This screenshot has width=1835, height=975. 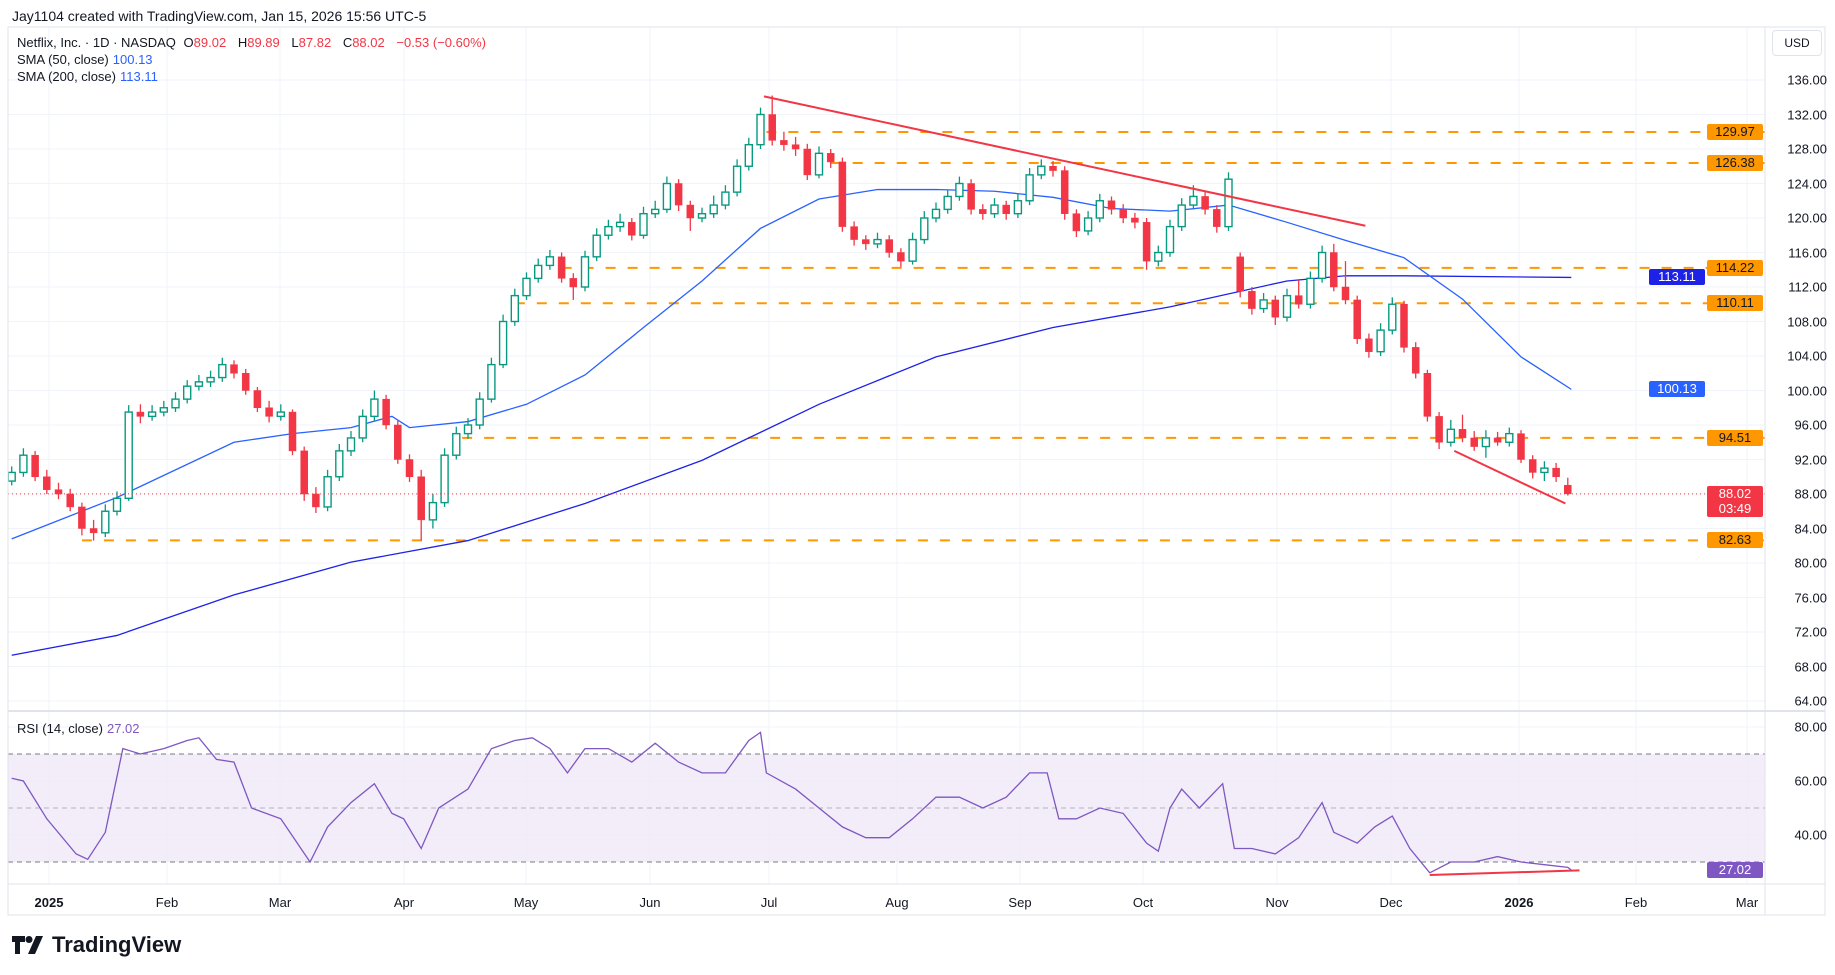 I want to click on time-tick-label: Jun, so click(x=650, y=902).